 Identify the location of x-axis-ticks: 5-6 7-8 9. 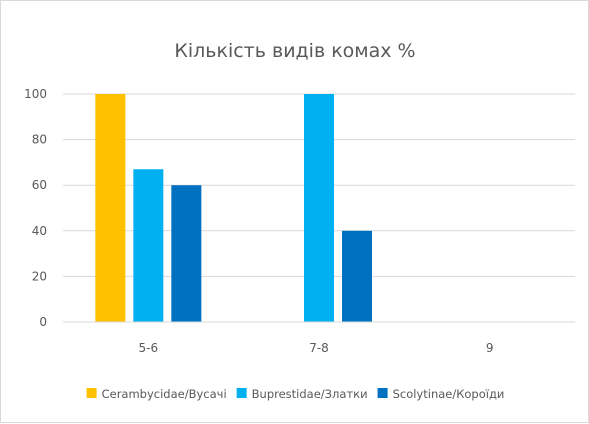
(316, 348).